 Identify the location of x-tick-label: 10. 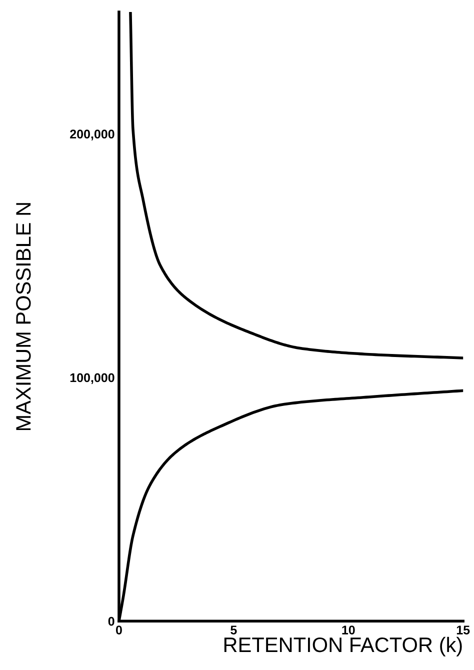
(348, 630).